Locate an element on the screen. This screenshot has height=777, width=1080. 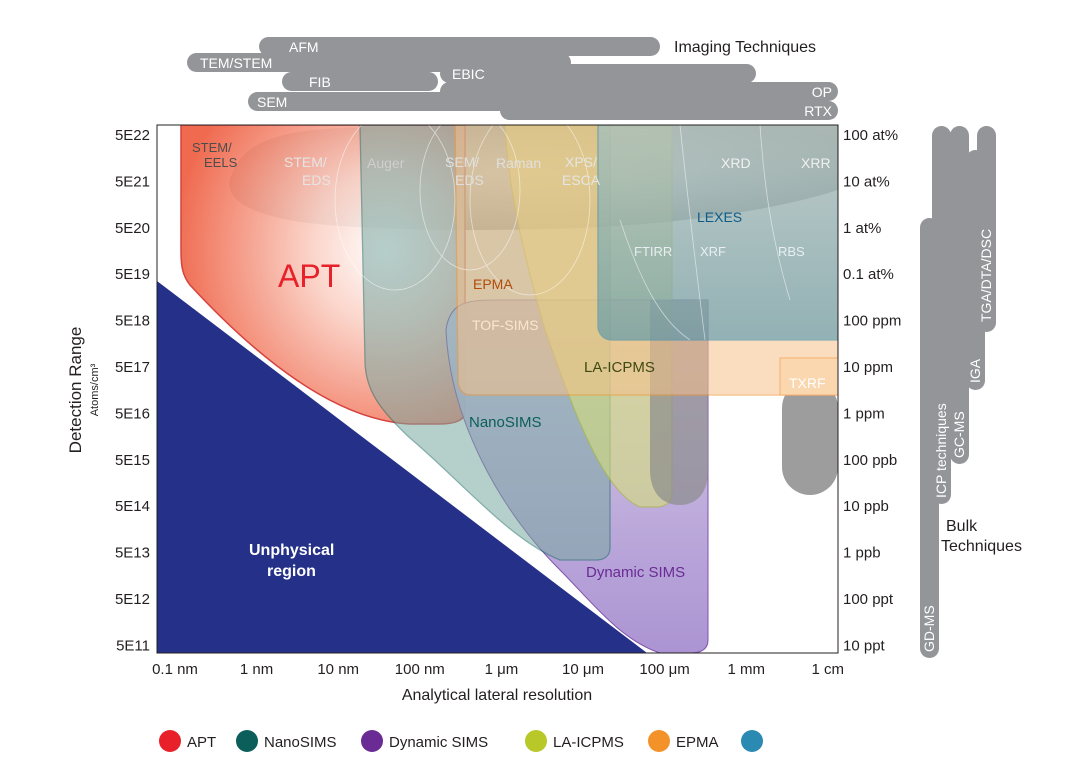
label-xrd: XRD is located at coordinates (736, 163).